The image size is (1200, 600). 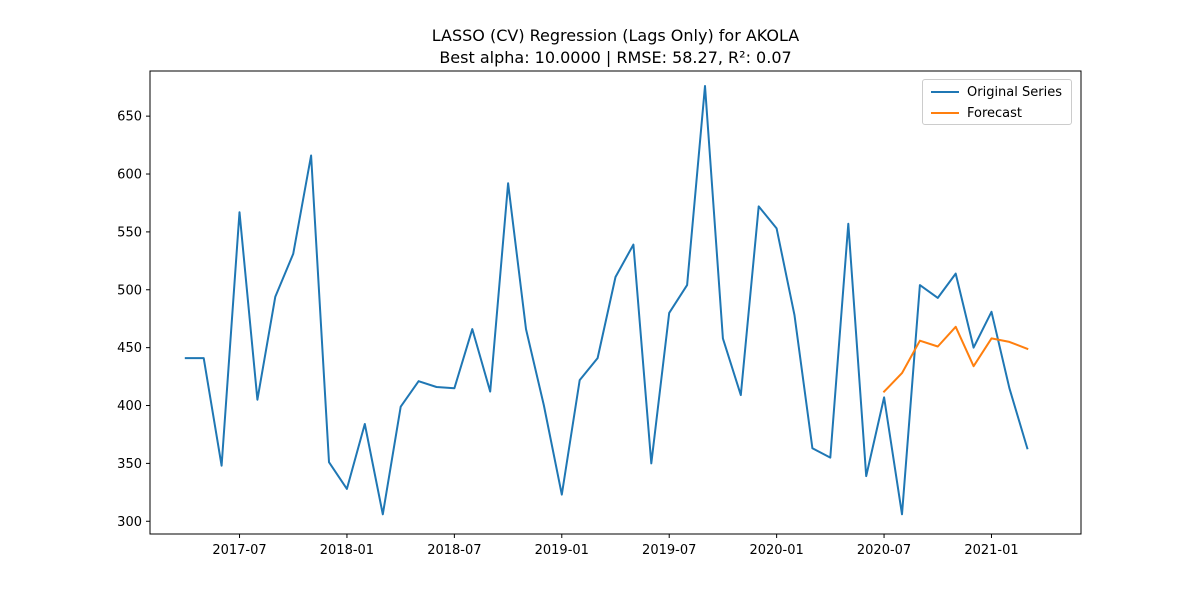 I want to click on y-axis: 300 350 400 450 500 550 600 650, so click(x=133, y=320).